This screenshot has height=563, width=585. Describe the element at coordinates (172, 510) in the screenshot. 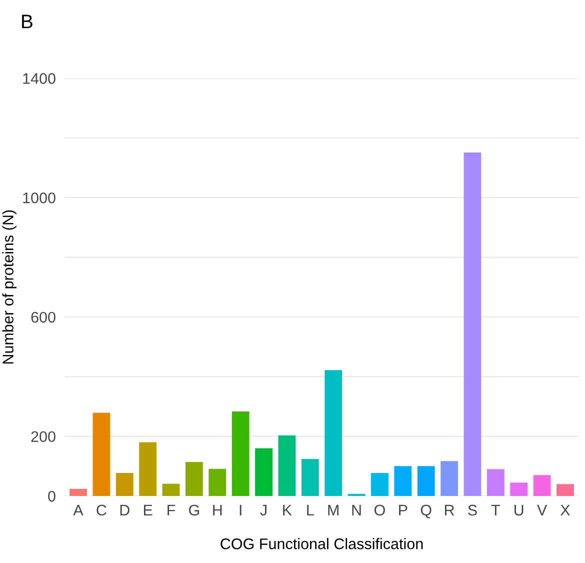

I see `x-tick-label: F` at that location.